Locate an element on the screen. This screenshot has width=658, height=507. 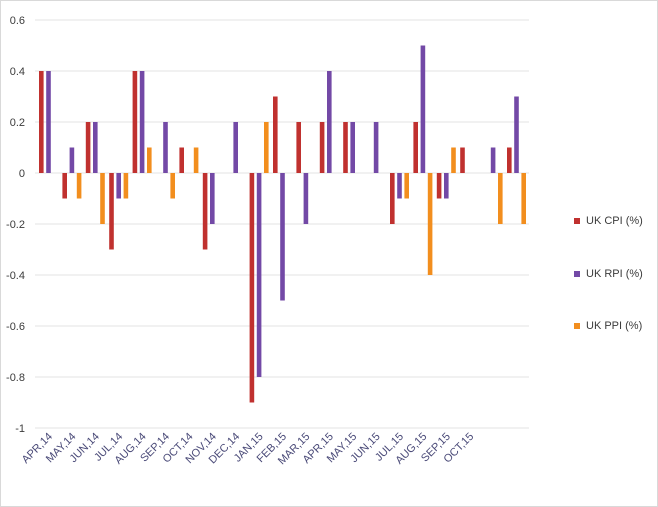
y-tick-label: -1 is located at coordinates (20, 429).